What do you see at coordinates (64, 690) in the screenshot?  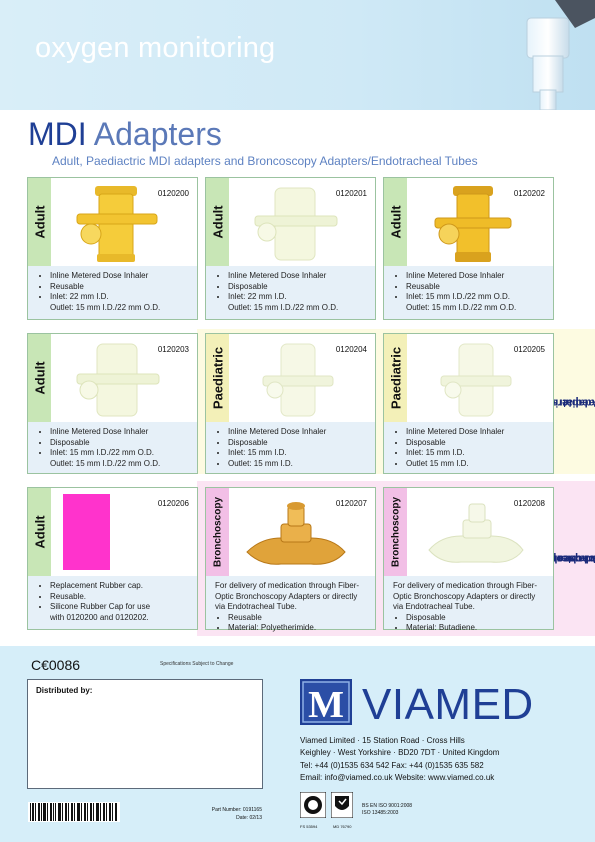 I see `distributor-label: Distributed by:` at bounding box center [64, 690].